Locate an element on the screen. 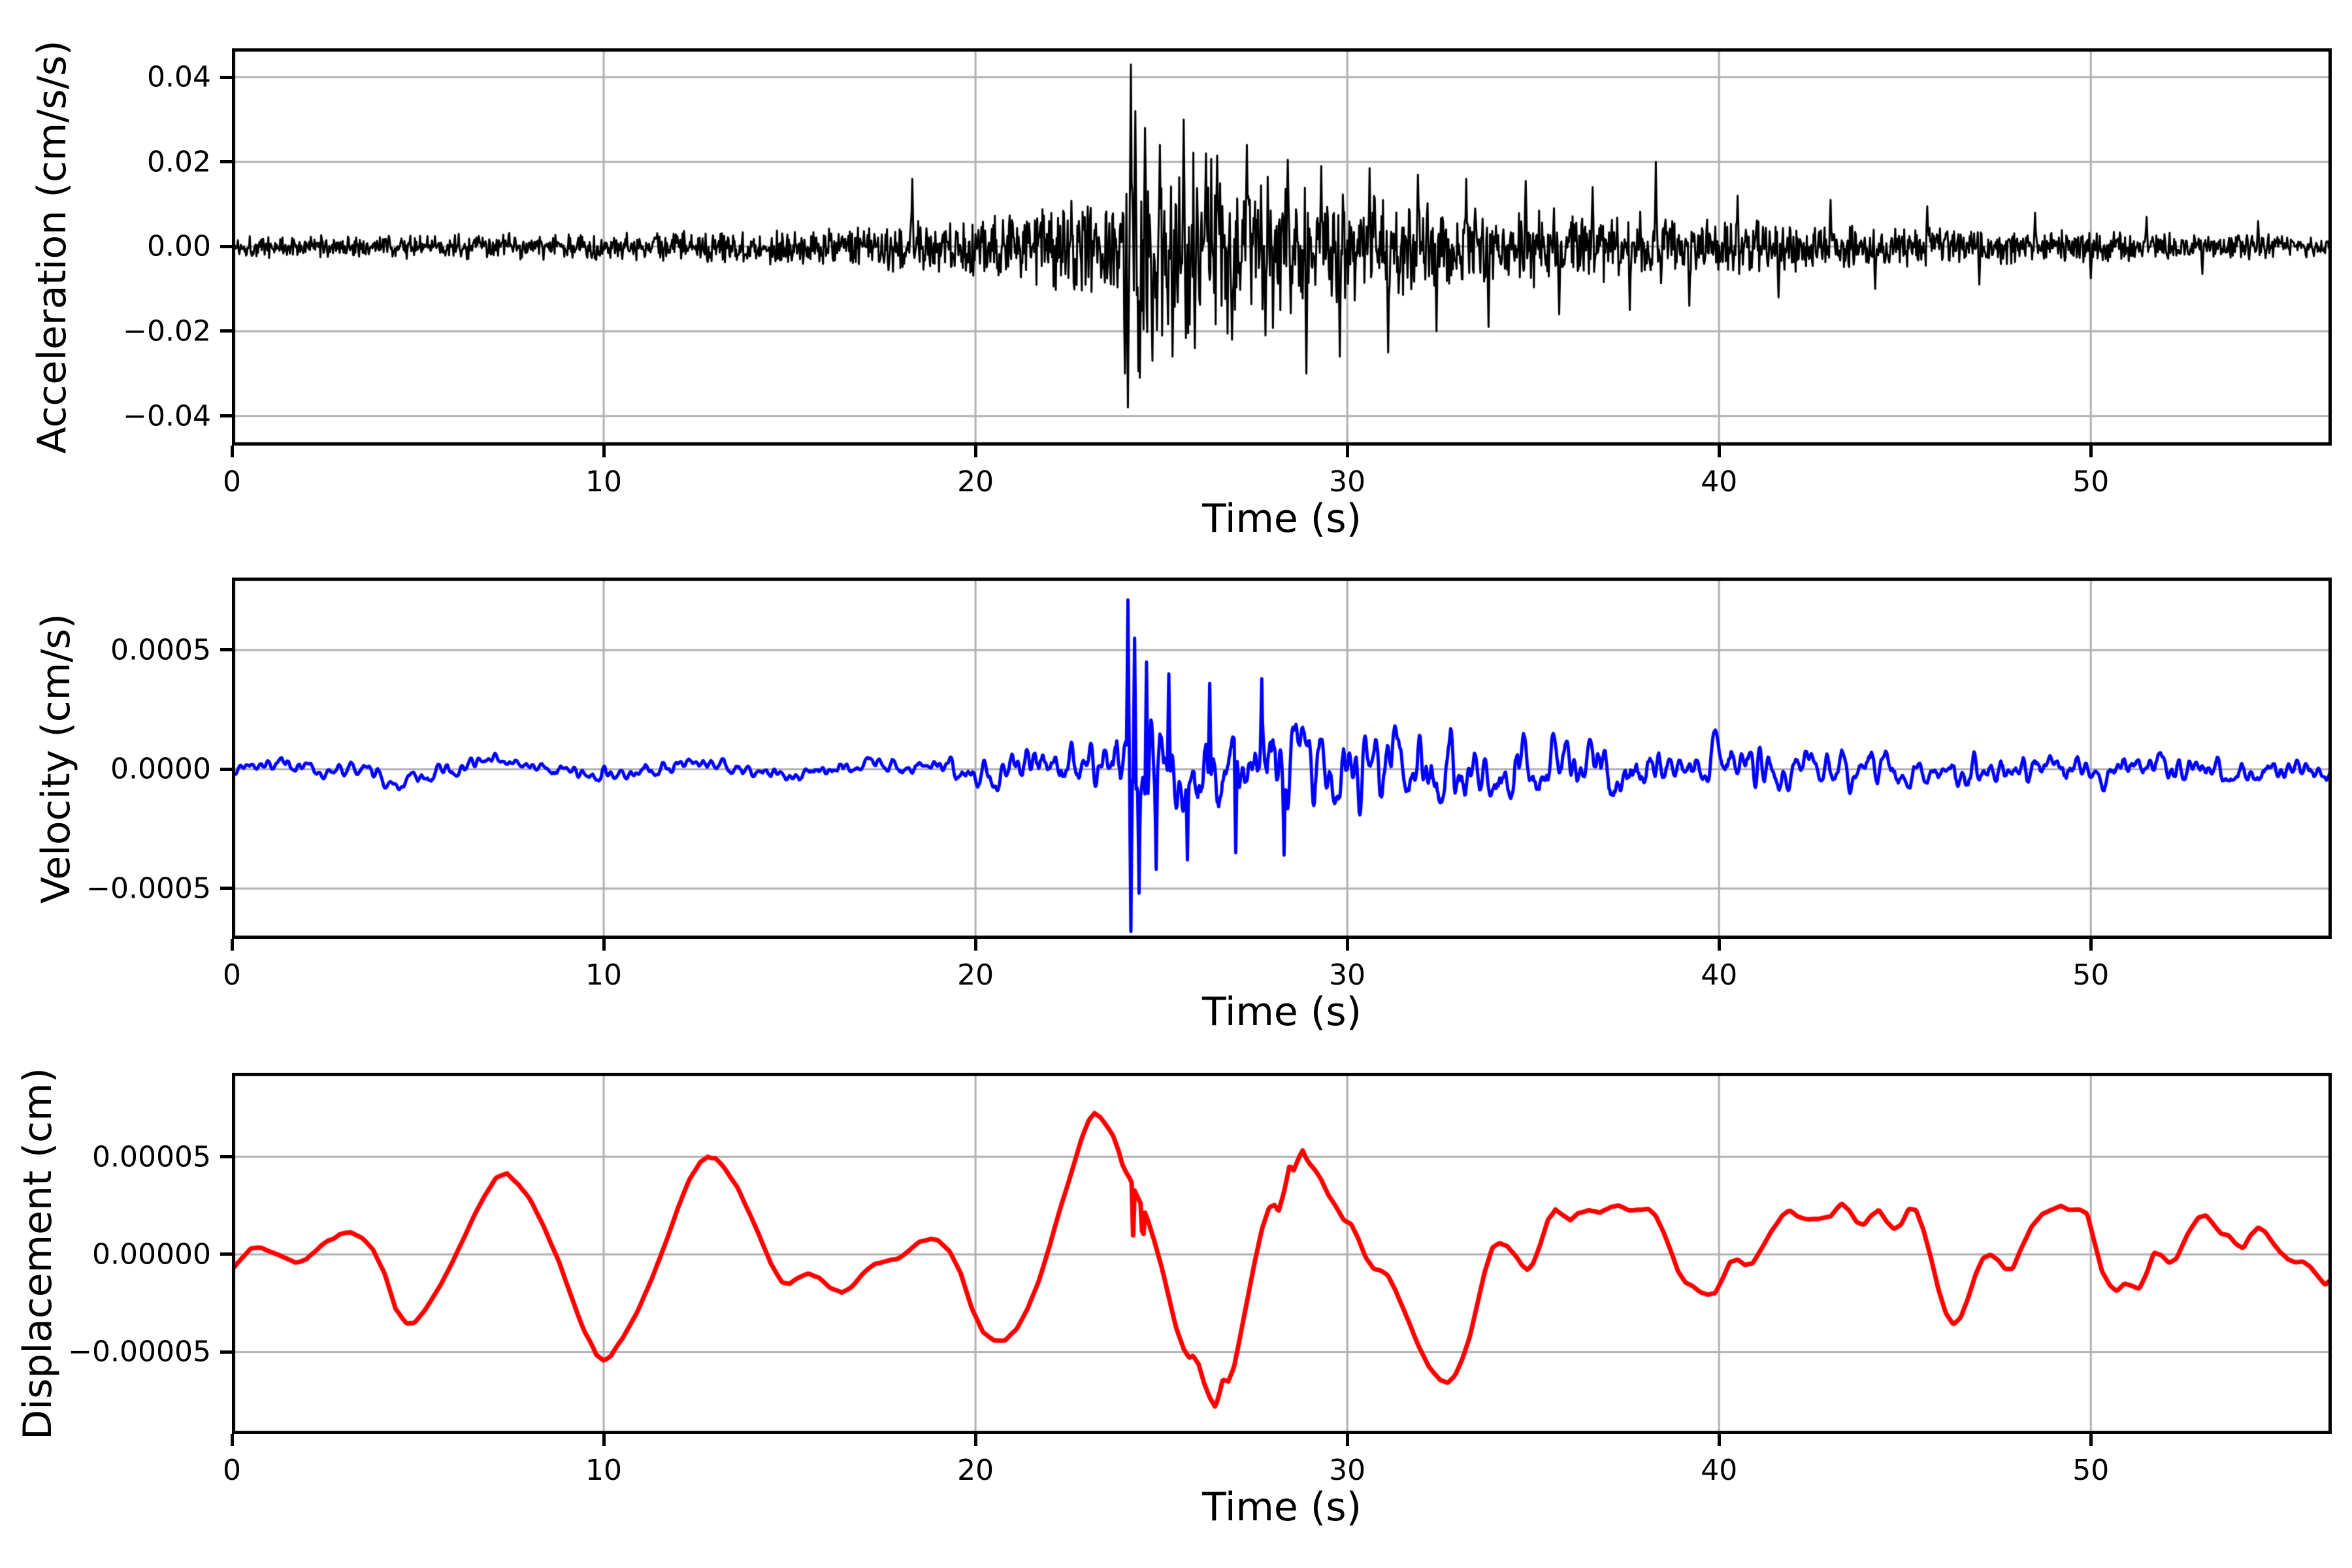  y-tick-label: 0.0005 is located at coordinates (160, 650).